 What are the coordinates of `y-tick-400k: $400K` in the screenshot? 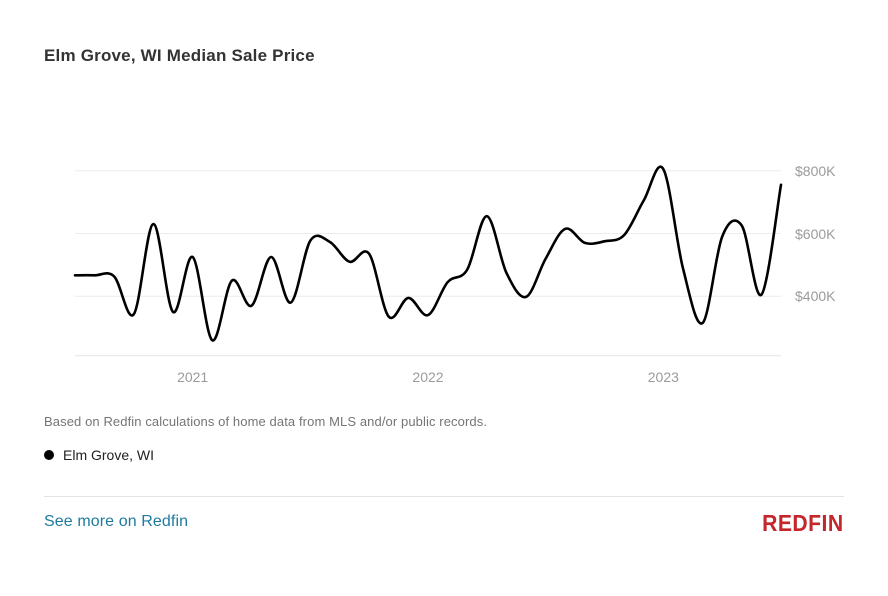 It's located at (815, 296).